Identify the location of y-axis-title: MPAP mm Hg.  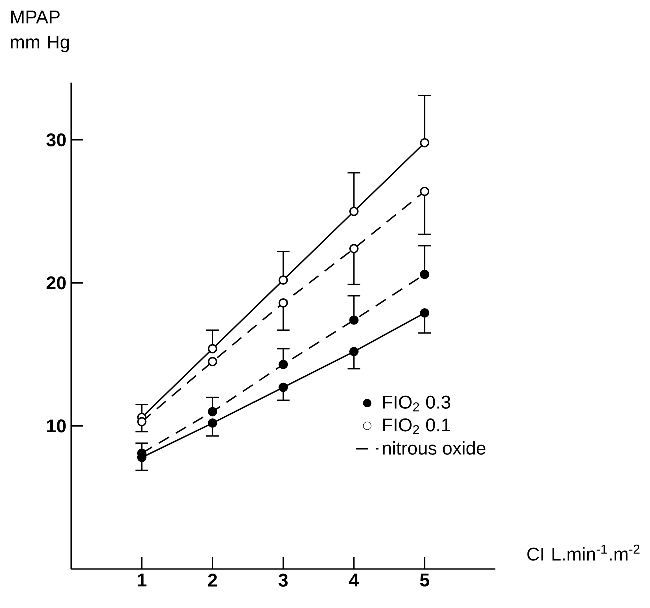
(40, 32).